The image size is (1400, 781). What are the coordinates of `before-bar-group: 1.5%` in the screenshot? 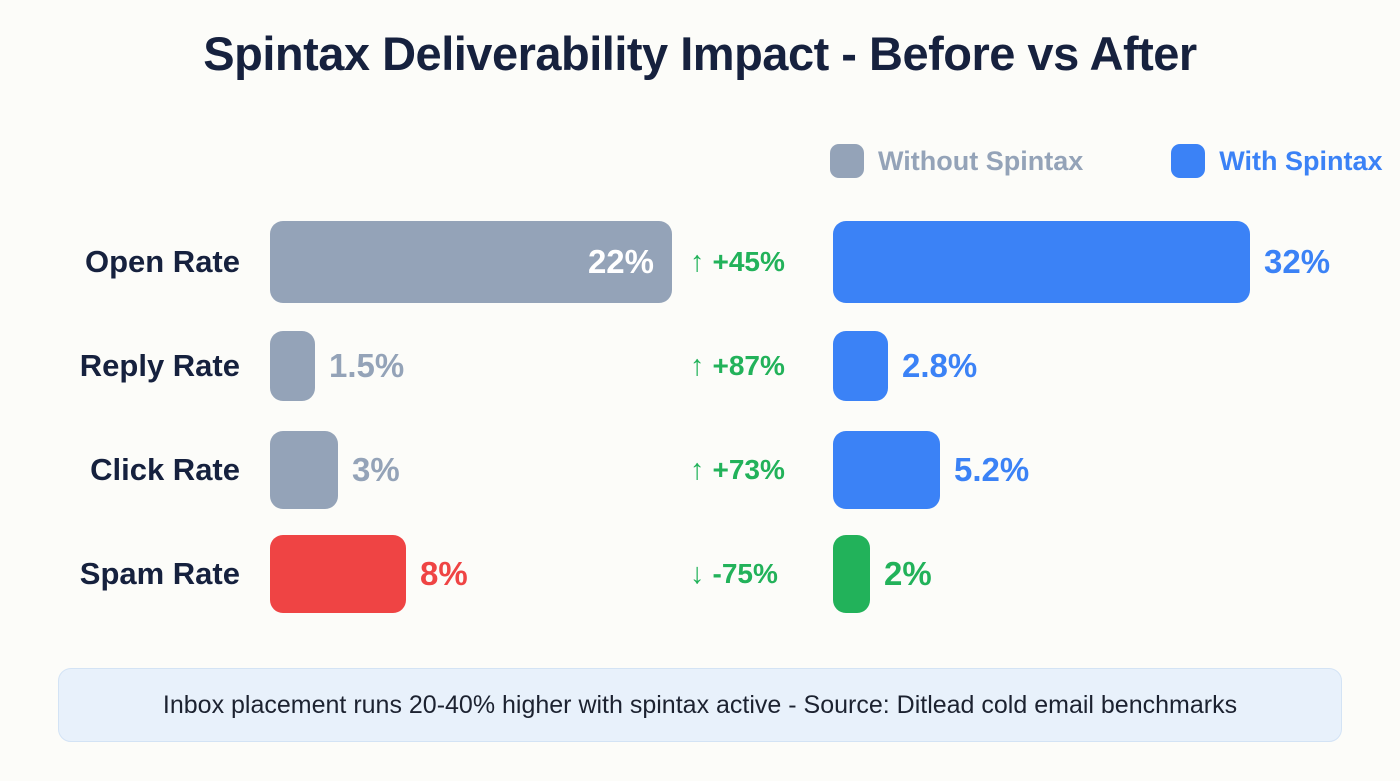 It's located at (337, 366).